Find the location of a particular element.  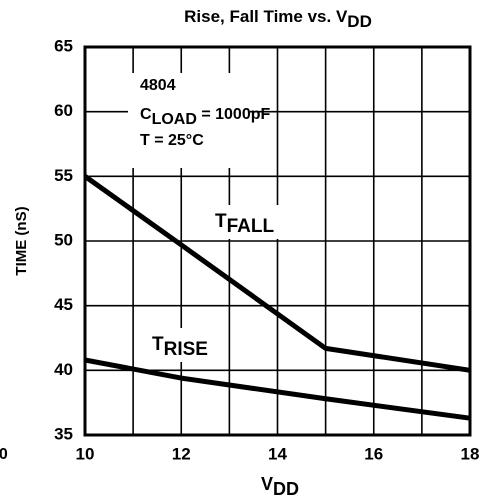

annotation: TRISE is located at coordinates (180, 347).